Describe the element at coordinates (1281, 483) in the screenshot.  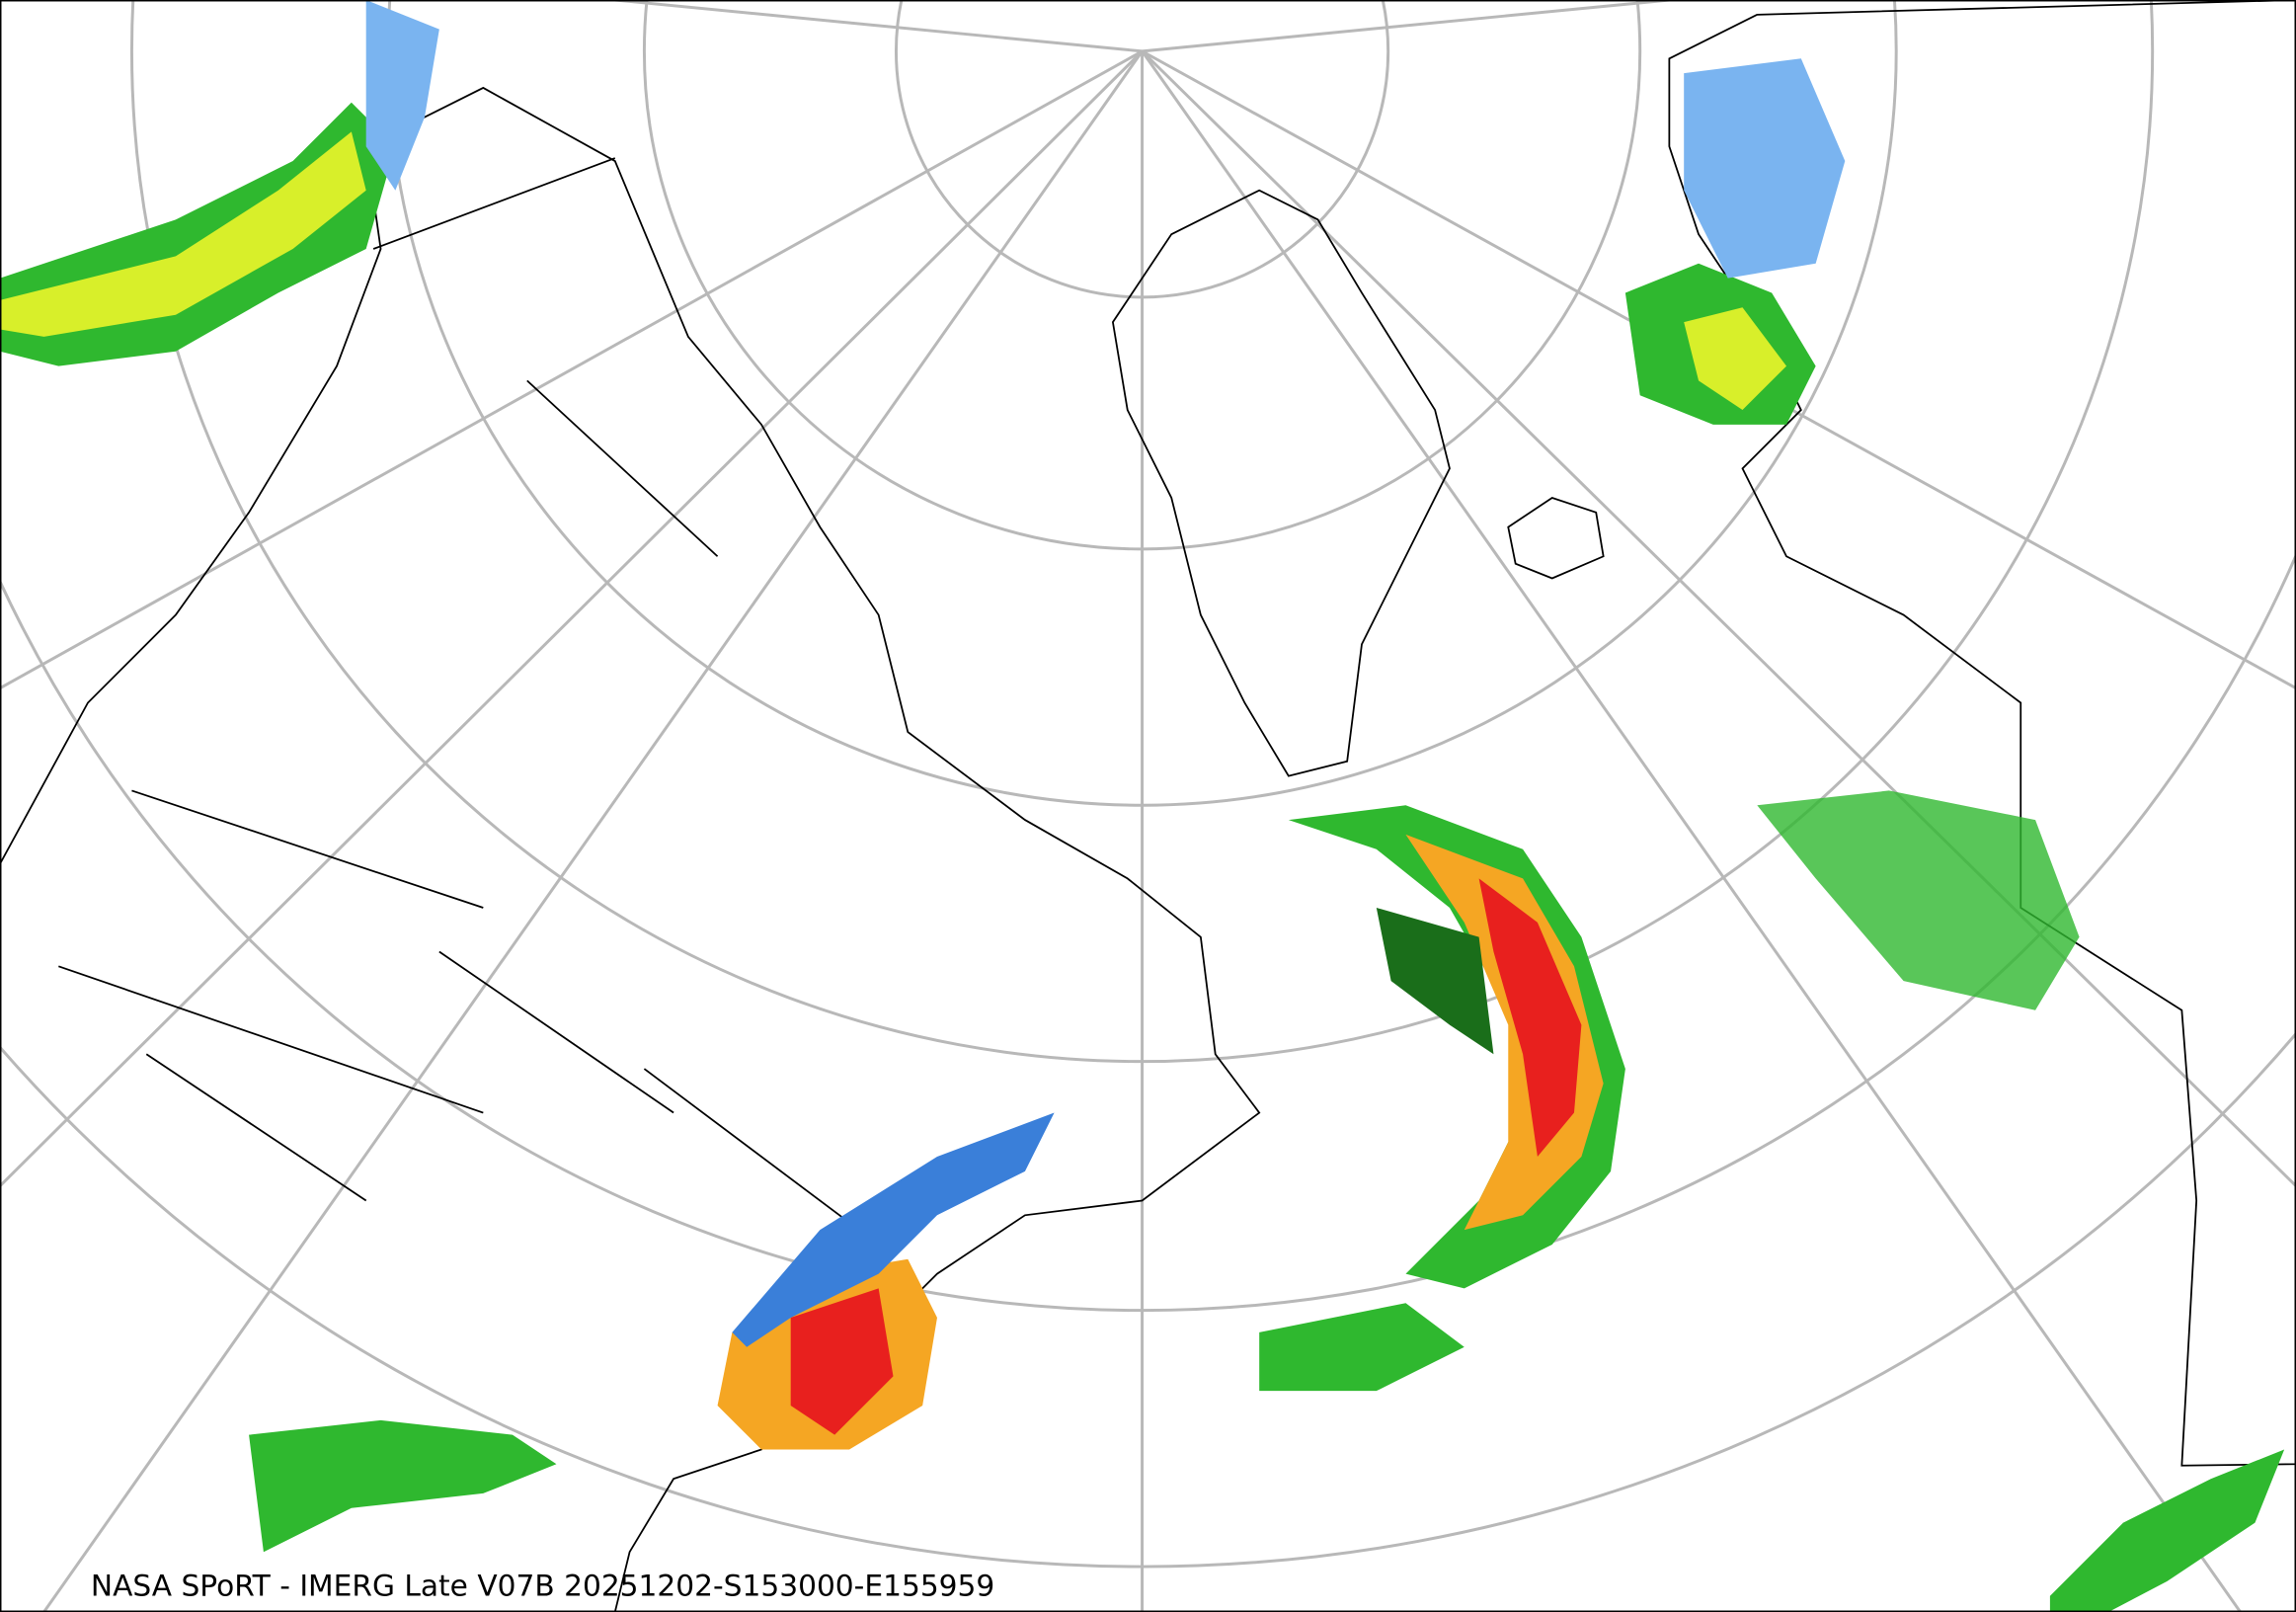
I see `greenland` at that location.